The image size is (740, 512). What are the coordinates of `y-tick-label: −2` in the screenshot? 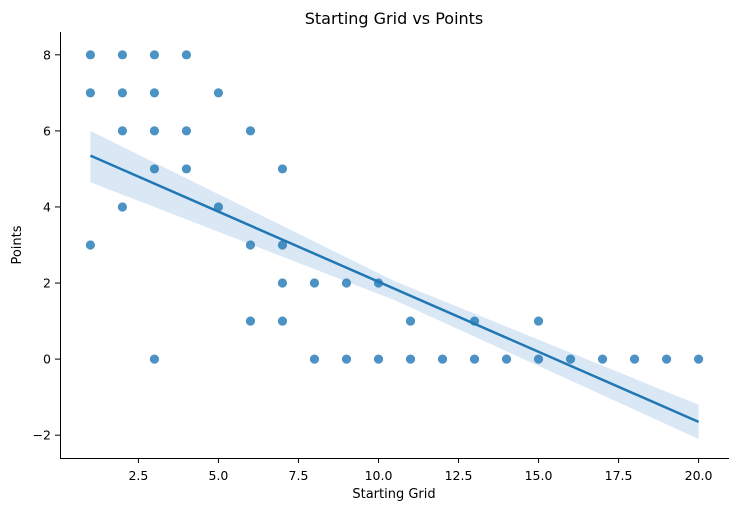 It's located at (42, 435).